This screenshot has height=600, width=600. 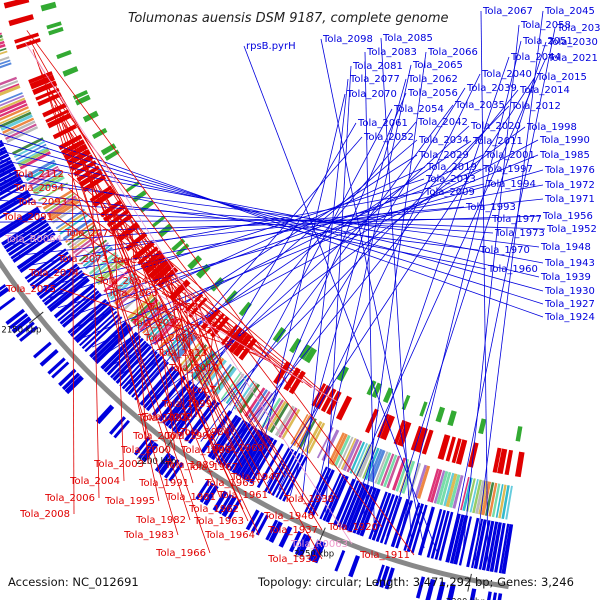 What do you see at coordinates (44, 514) in the screenshot?
I see `gene-label: Tola_2008` at bounding box center [44, 514].